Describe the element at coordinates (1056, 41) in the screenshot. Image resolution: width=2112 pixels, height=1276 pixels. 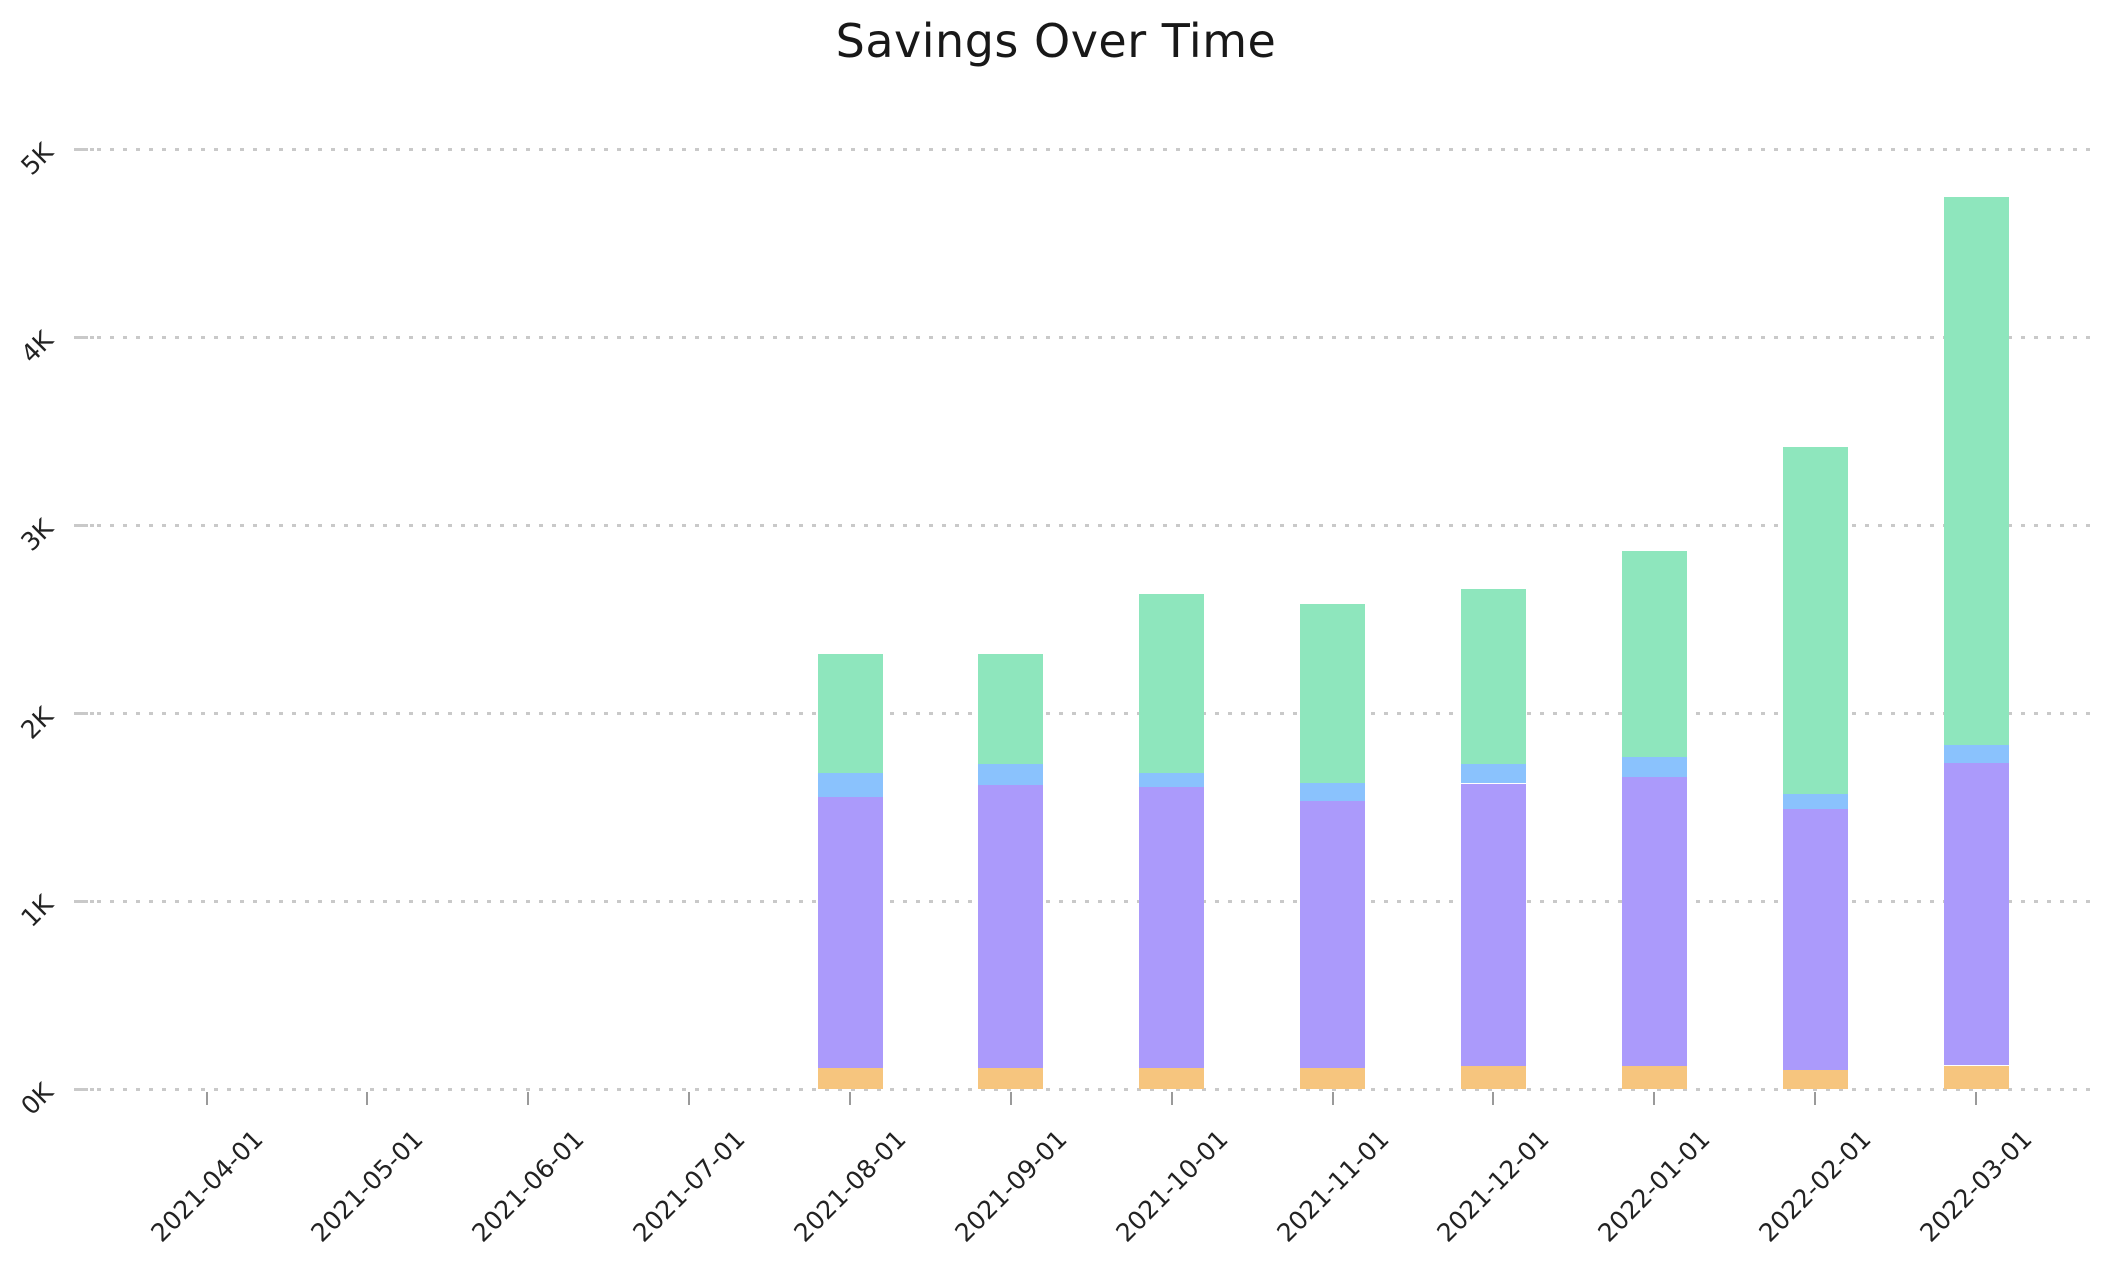
I see `chart-title: Savings Over Time` at that location.